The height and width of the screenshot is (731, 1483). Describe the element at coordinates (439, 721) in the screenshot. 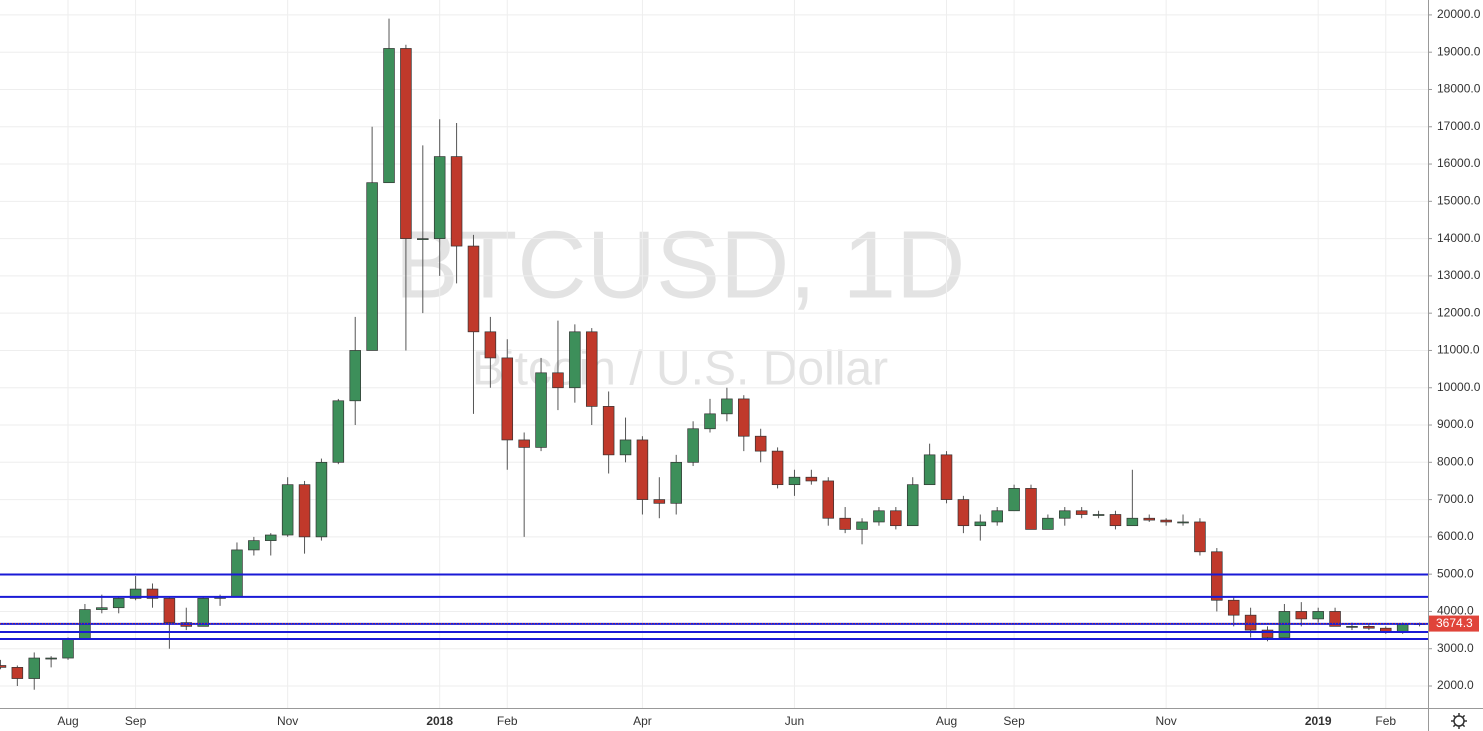

I see `x-tick-label: 2018` at that location.